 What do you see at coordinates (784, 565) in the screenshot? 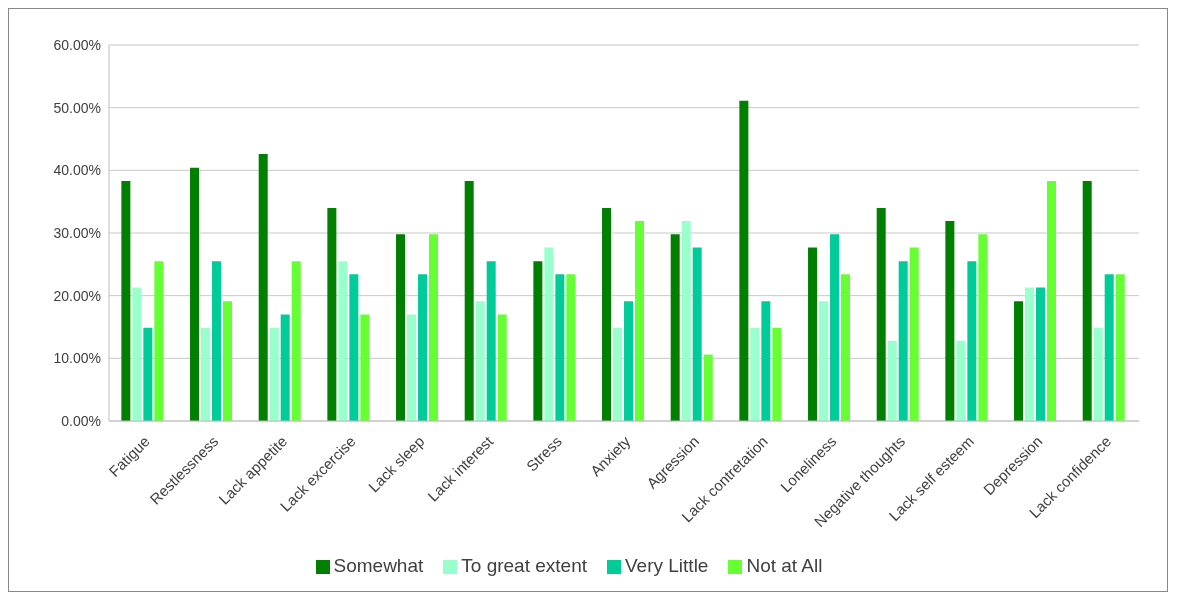
I see `legend-label: Not at All` at bounding box center [784, 565].